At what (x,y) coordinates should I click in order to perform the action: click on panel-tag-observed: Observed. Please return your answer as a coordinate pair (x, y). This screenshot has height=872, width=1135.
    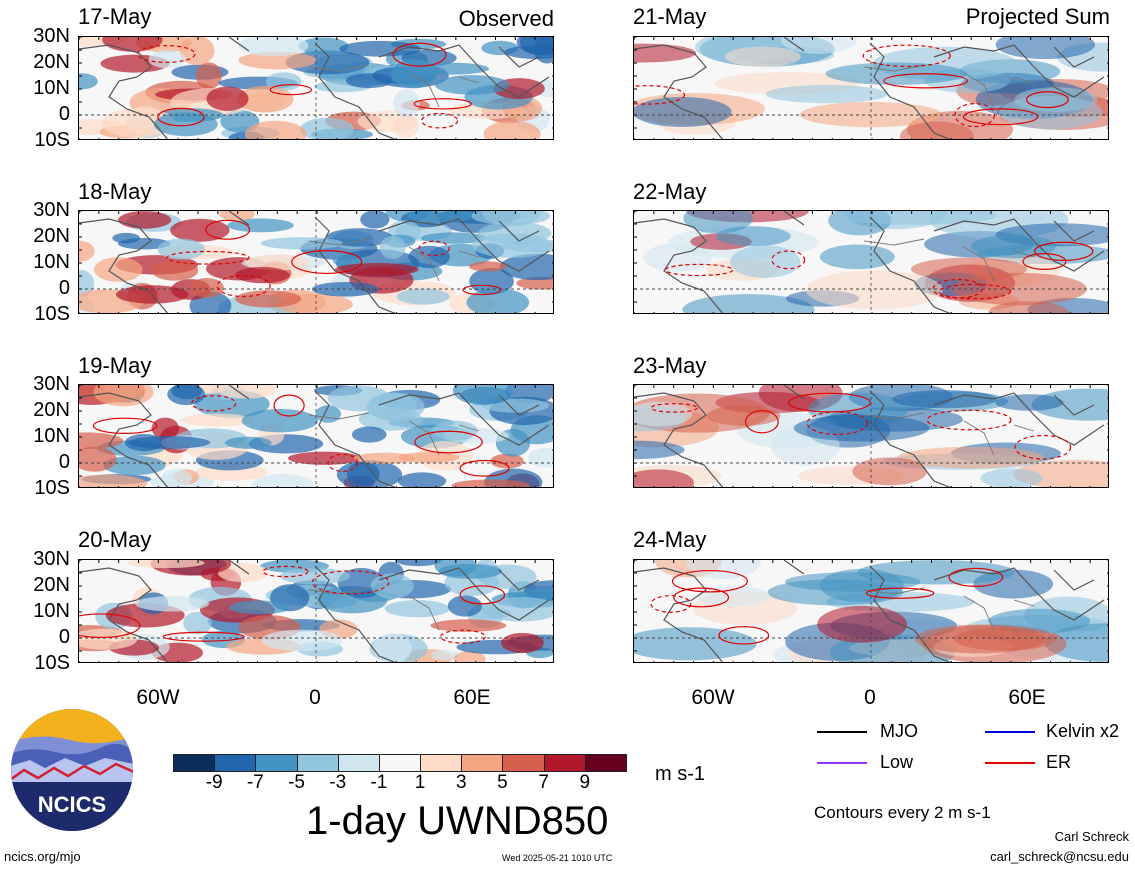
    Looking at the image, I should click on (506, 18).